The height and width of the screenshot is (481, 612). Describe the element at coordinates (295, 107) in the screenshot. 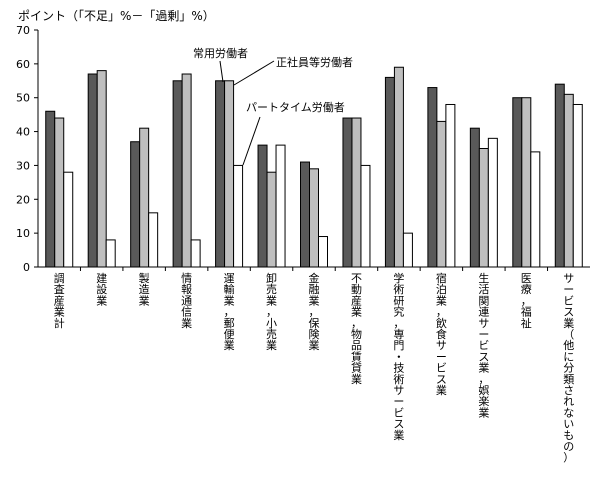

I see `legend-label-parttime: パートタイム労働者` at that location.